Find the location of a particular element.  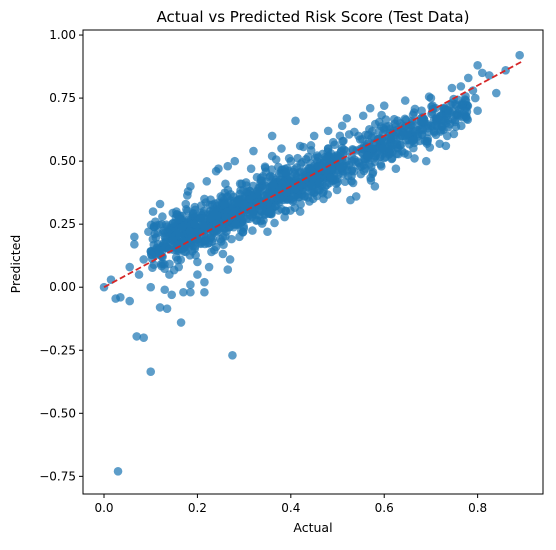

x-tick-label: 0.2 is located at coordinates (197, 508).